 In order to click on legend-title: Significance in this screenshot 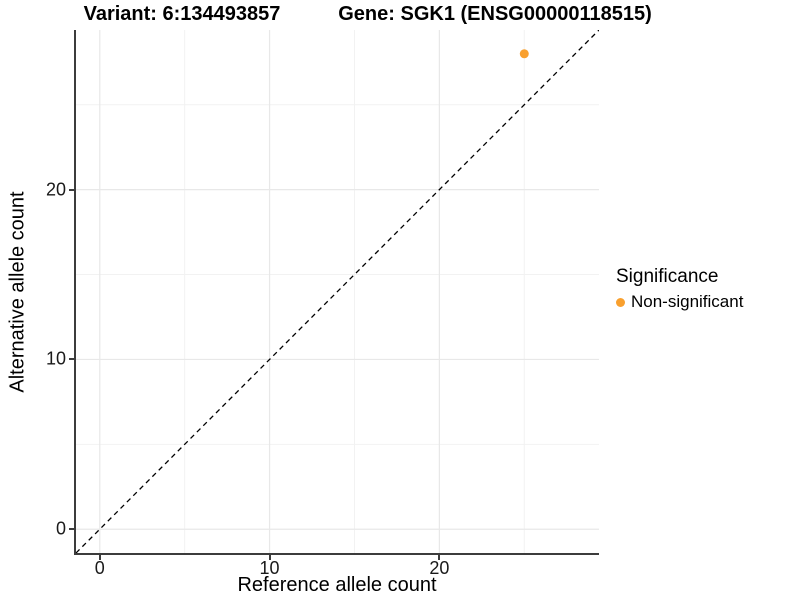, I will do `click(667, 276)`.